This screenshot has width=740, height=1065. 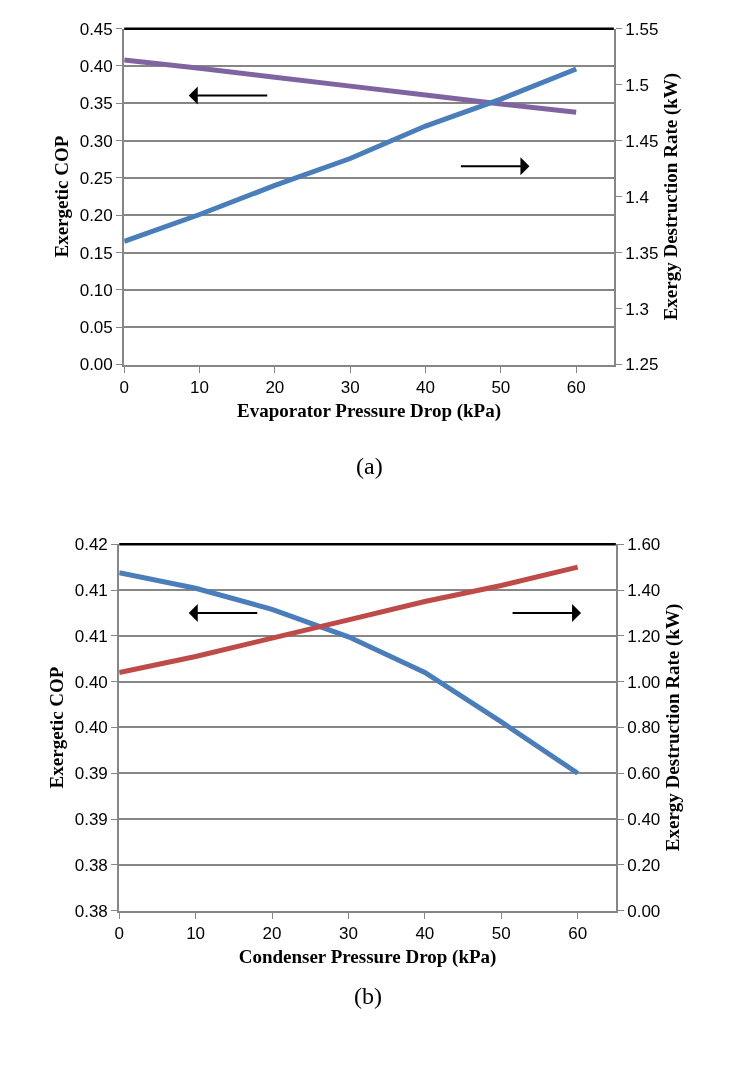 What do you see at coordinates (642, 141) in the screenshot?
I see `y2-tick-label: 1.45` at bounding box center [642, 141].